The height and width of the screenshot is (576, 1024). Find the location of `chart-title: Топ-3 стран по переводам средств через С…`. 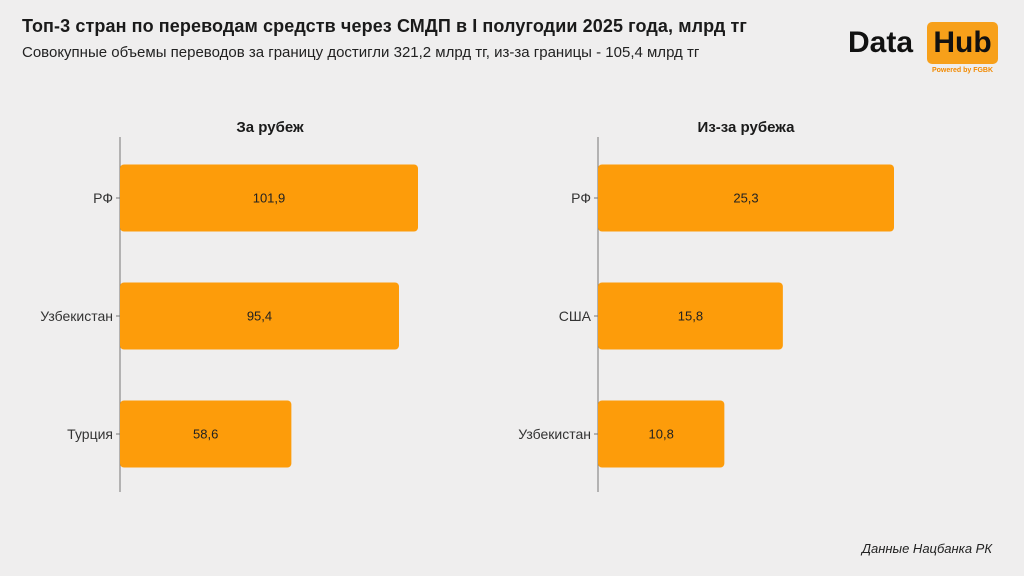

chart-title: Топ-3 стран по переводам средств через С… is located at coordinates (384, 26).